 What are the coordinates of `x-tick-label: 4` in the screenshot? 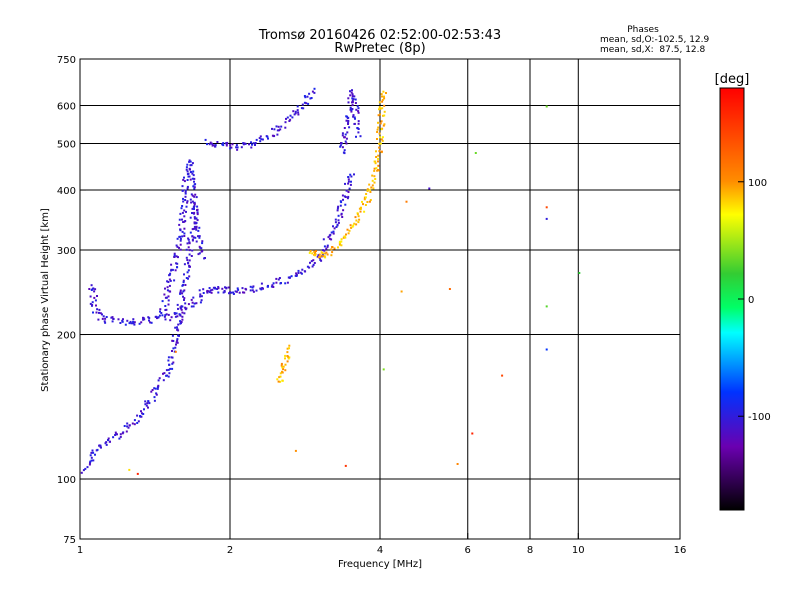 It's located at (380, 550).